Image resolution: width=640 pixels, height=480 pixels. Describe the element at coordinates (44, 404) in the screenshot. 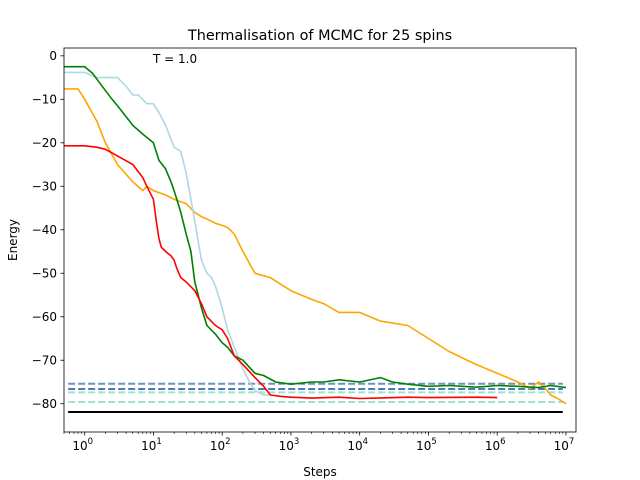

I see `y-tick-label: −80` at that location.